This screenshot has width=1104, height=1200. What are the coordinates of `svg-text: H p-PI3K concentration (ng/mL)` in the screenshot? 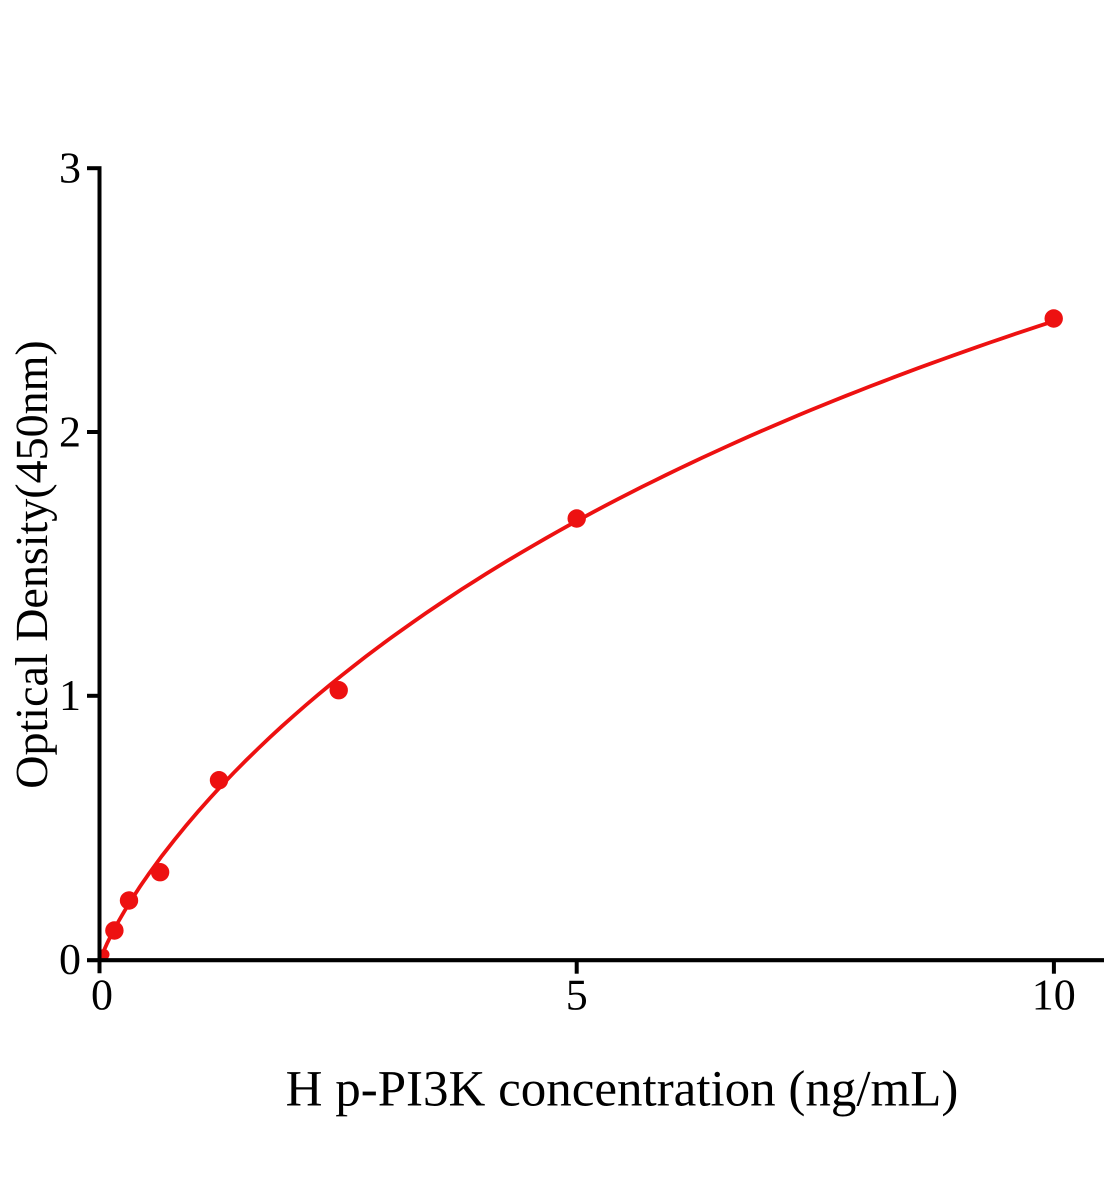 It's located at (622, 1090).